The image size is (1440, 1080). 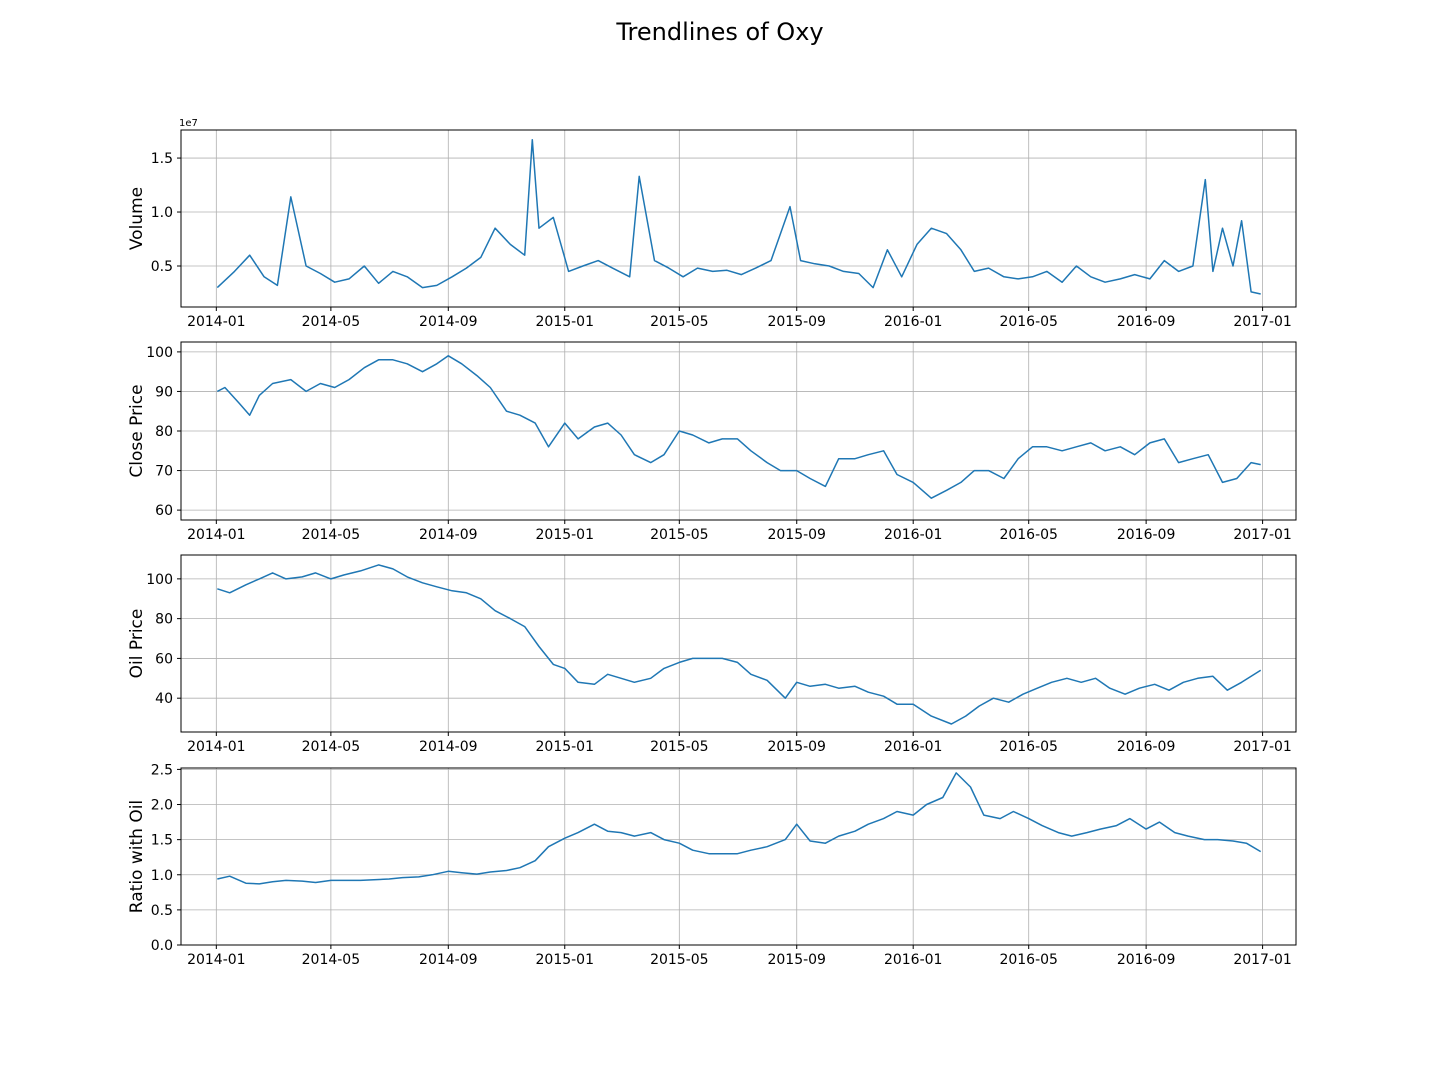 I want to click on y-axis-label: Close Price, so click(x=137, y=430).